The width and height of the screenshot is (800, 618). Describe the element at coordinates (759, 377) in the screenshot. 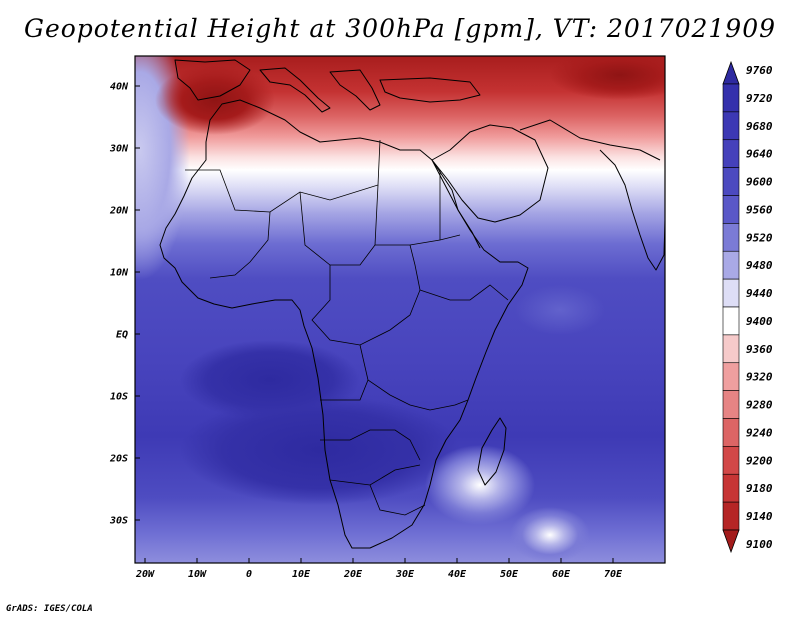

I see `colorbar-label: 9320` at that location.